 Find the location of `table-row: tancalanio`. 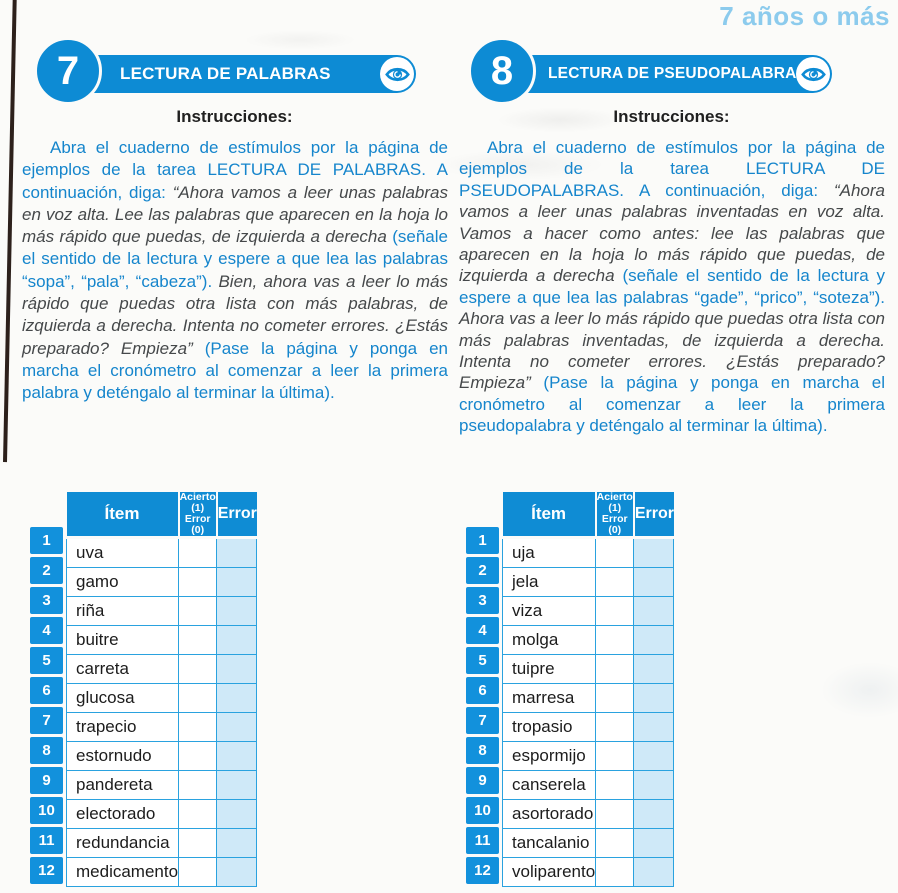

table-row: tancalanio is located at coordinates (588, 843).